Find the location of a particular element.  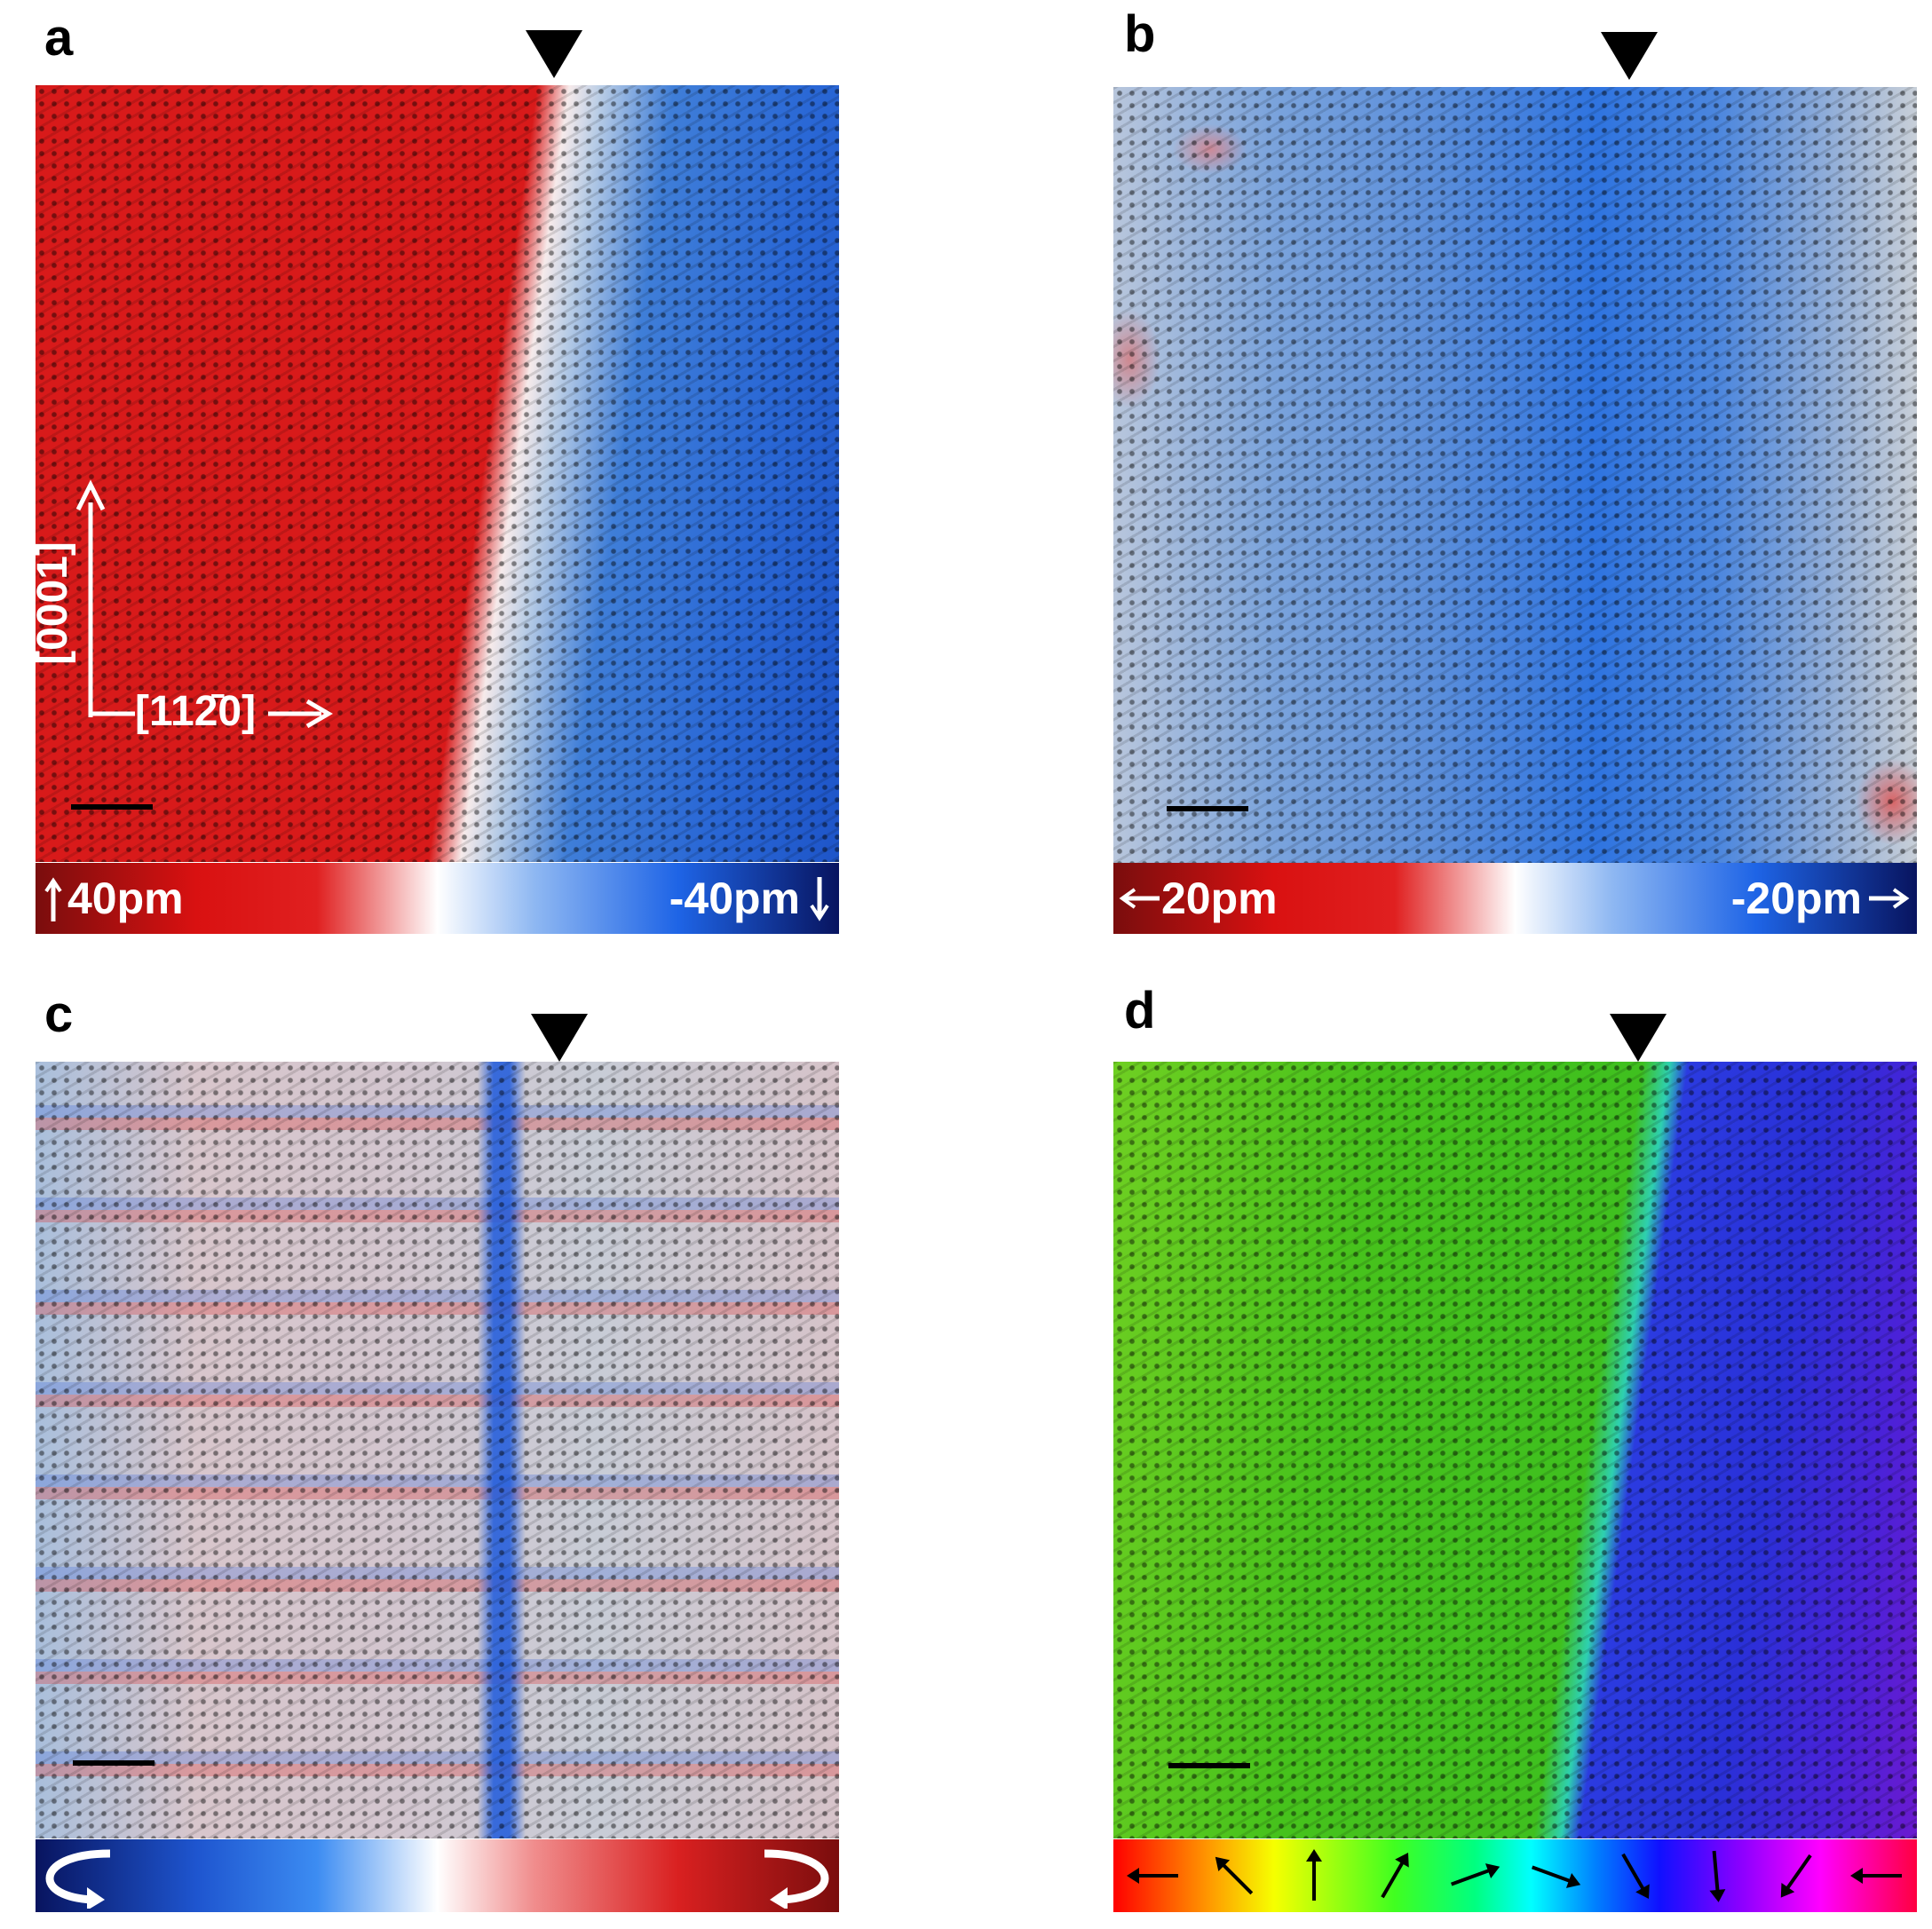

panel-label-b: b is located at coordinates (1140, 34).